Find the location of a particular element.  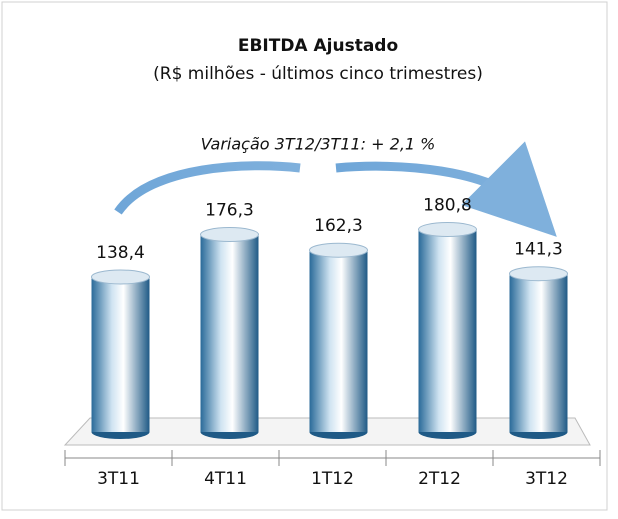

x-tick-label: 1T12 is located at coordinates (332, 479).